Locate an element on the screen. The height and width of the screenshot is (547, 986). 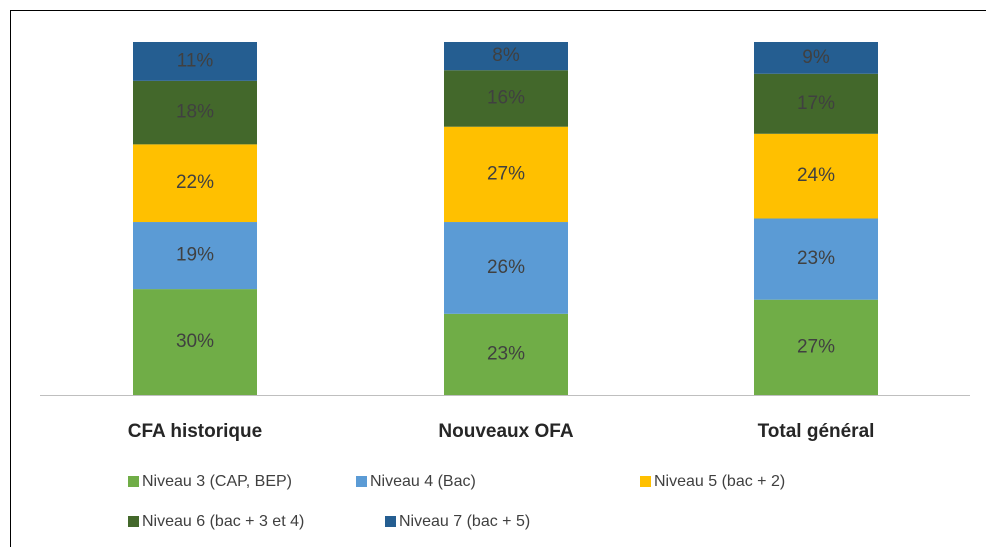
legend-label: Niveau 4 (Bac) is located at coordinates (423, 481).